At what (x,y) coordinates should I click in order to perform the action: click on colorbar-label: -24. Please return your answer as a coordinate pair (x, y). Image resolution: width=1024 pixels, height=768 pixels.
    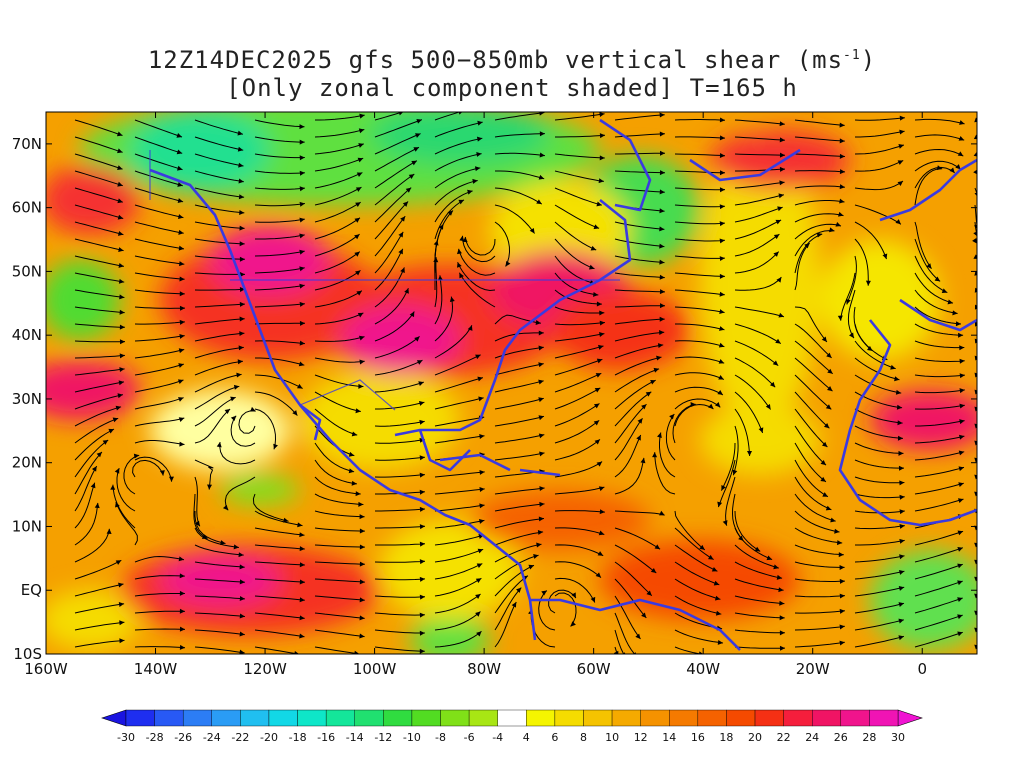
    Looking at the image, I should click on (212, 737).